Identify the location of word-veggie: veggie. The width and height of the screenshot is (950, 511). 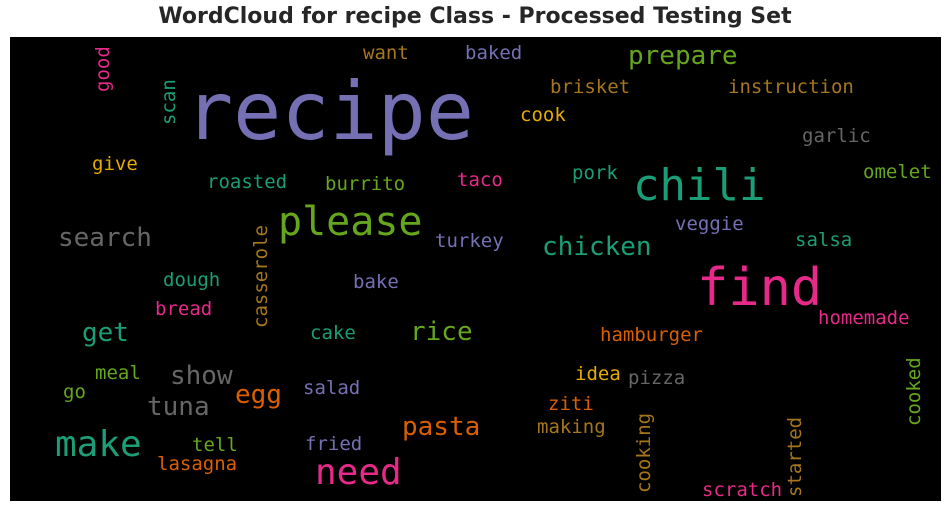
(709, 224).